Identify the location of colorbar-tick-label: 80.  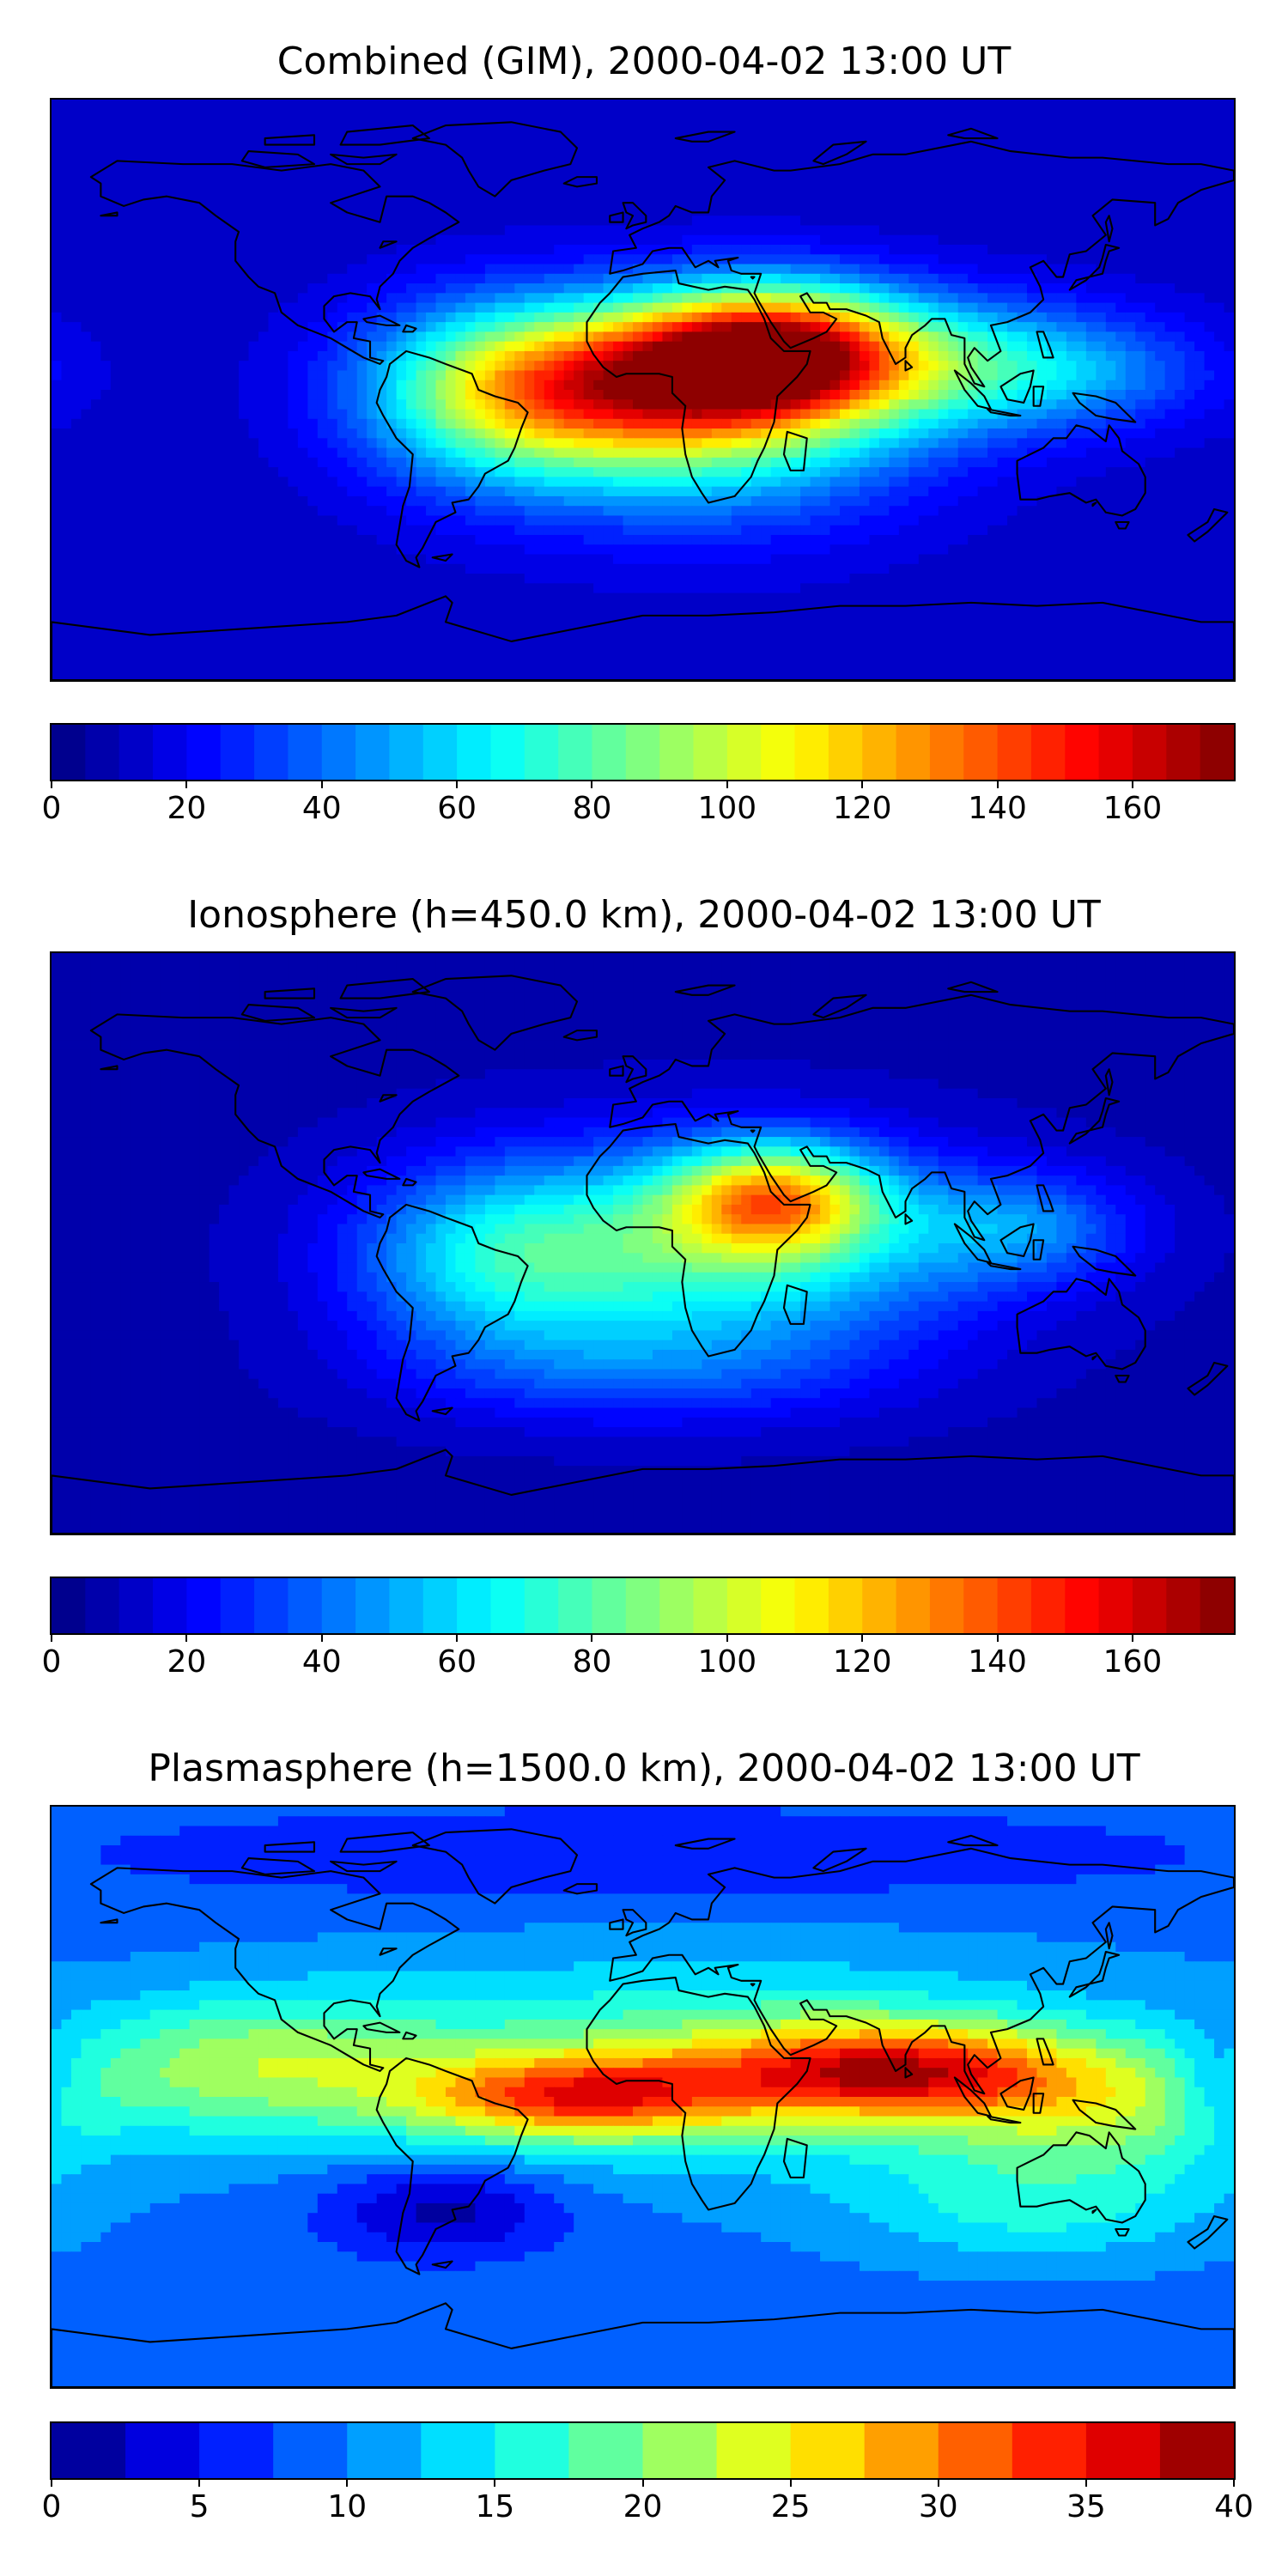
(591, 809).